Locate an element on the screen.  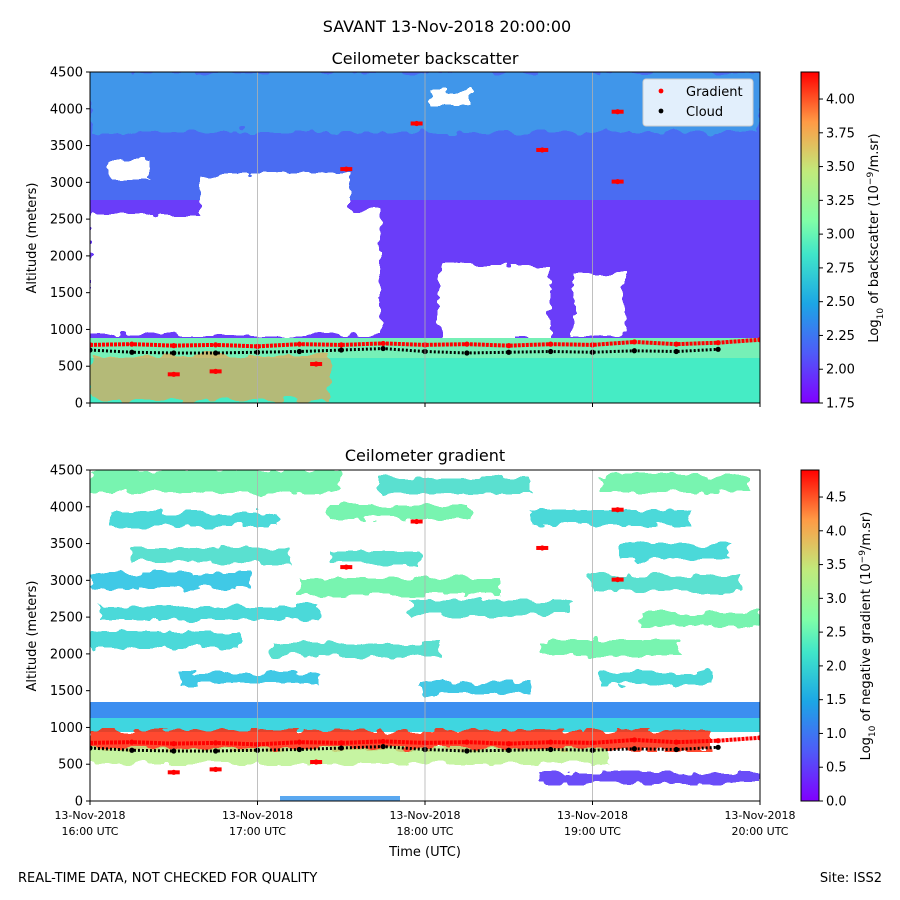
gradient-ytick-label: 2500 is located at coordinates (66, 618).